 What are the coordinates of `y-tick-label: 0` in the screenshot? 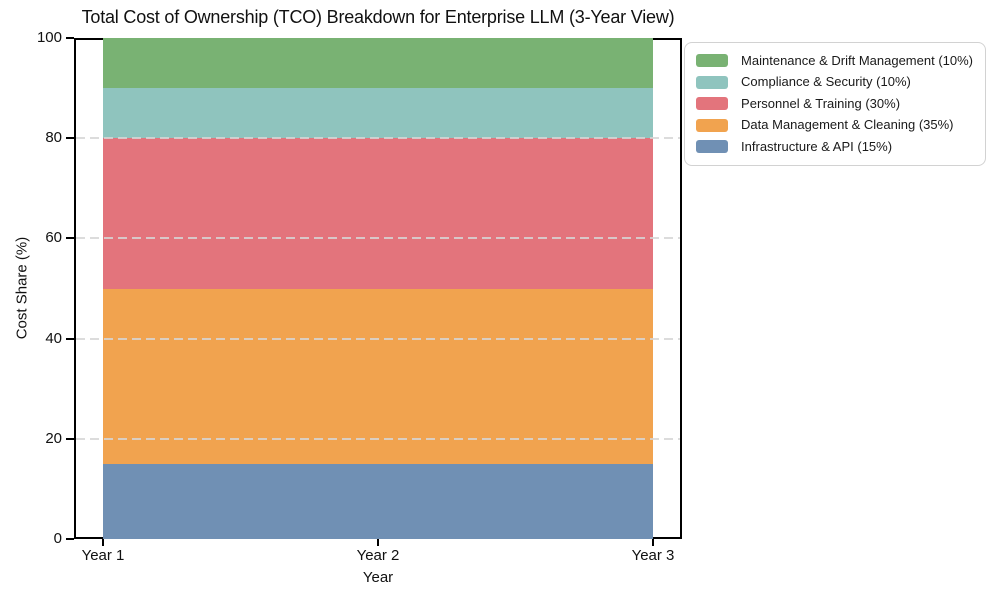 It's located at (57, 538).